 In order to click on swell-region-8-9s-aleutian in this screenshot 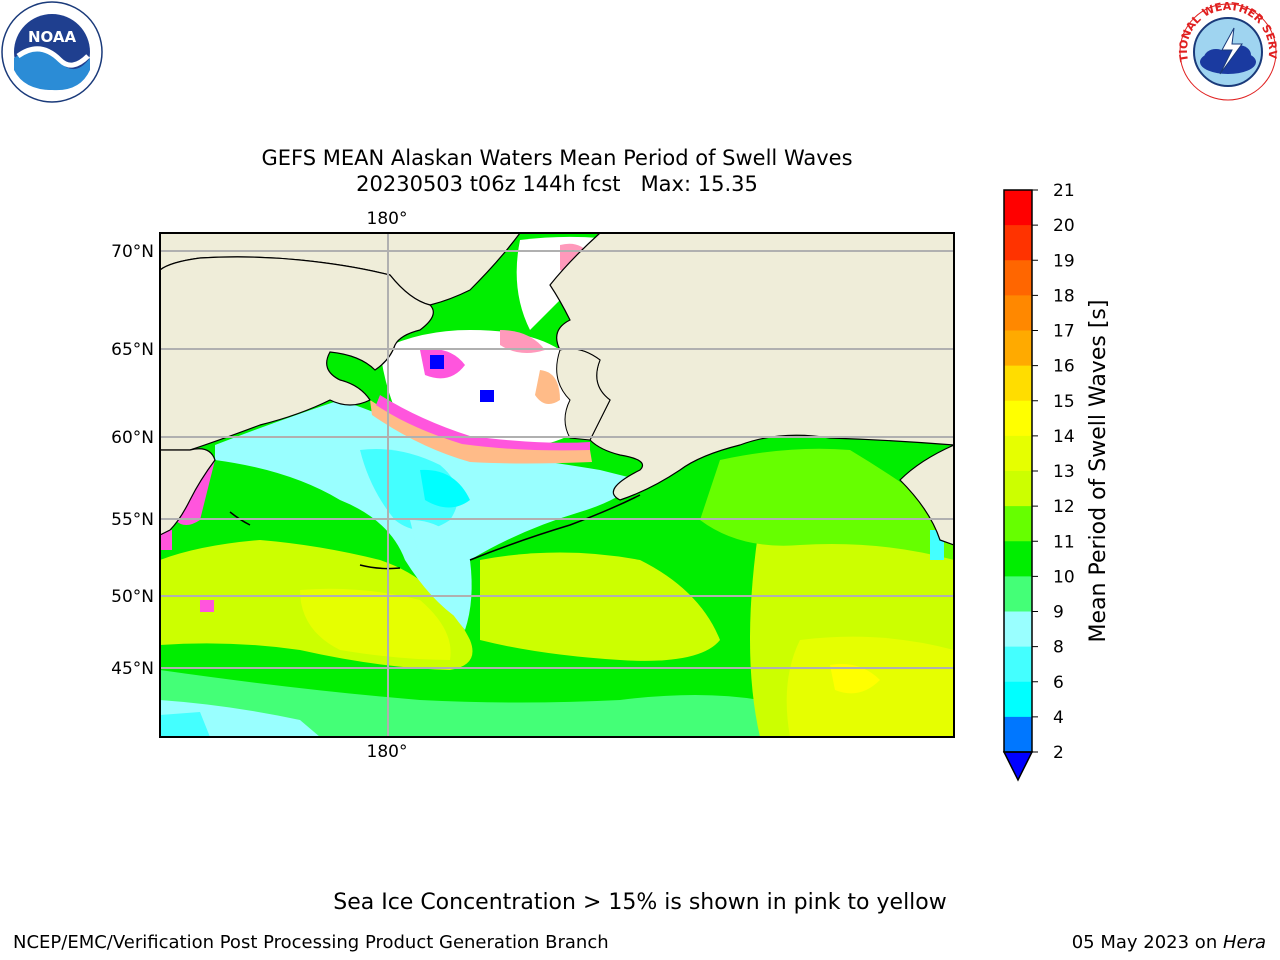, I will do `click(441, 575)`.